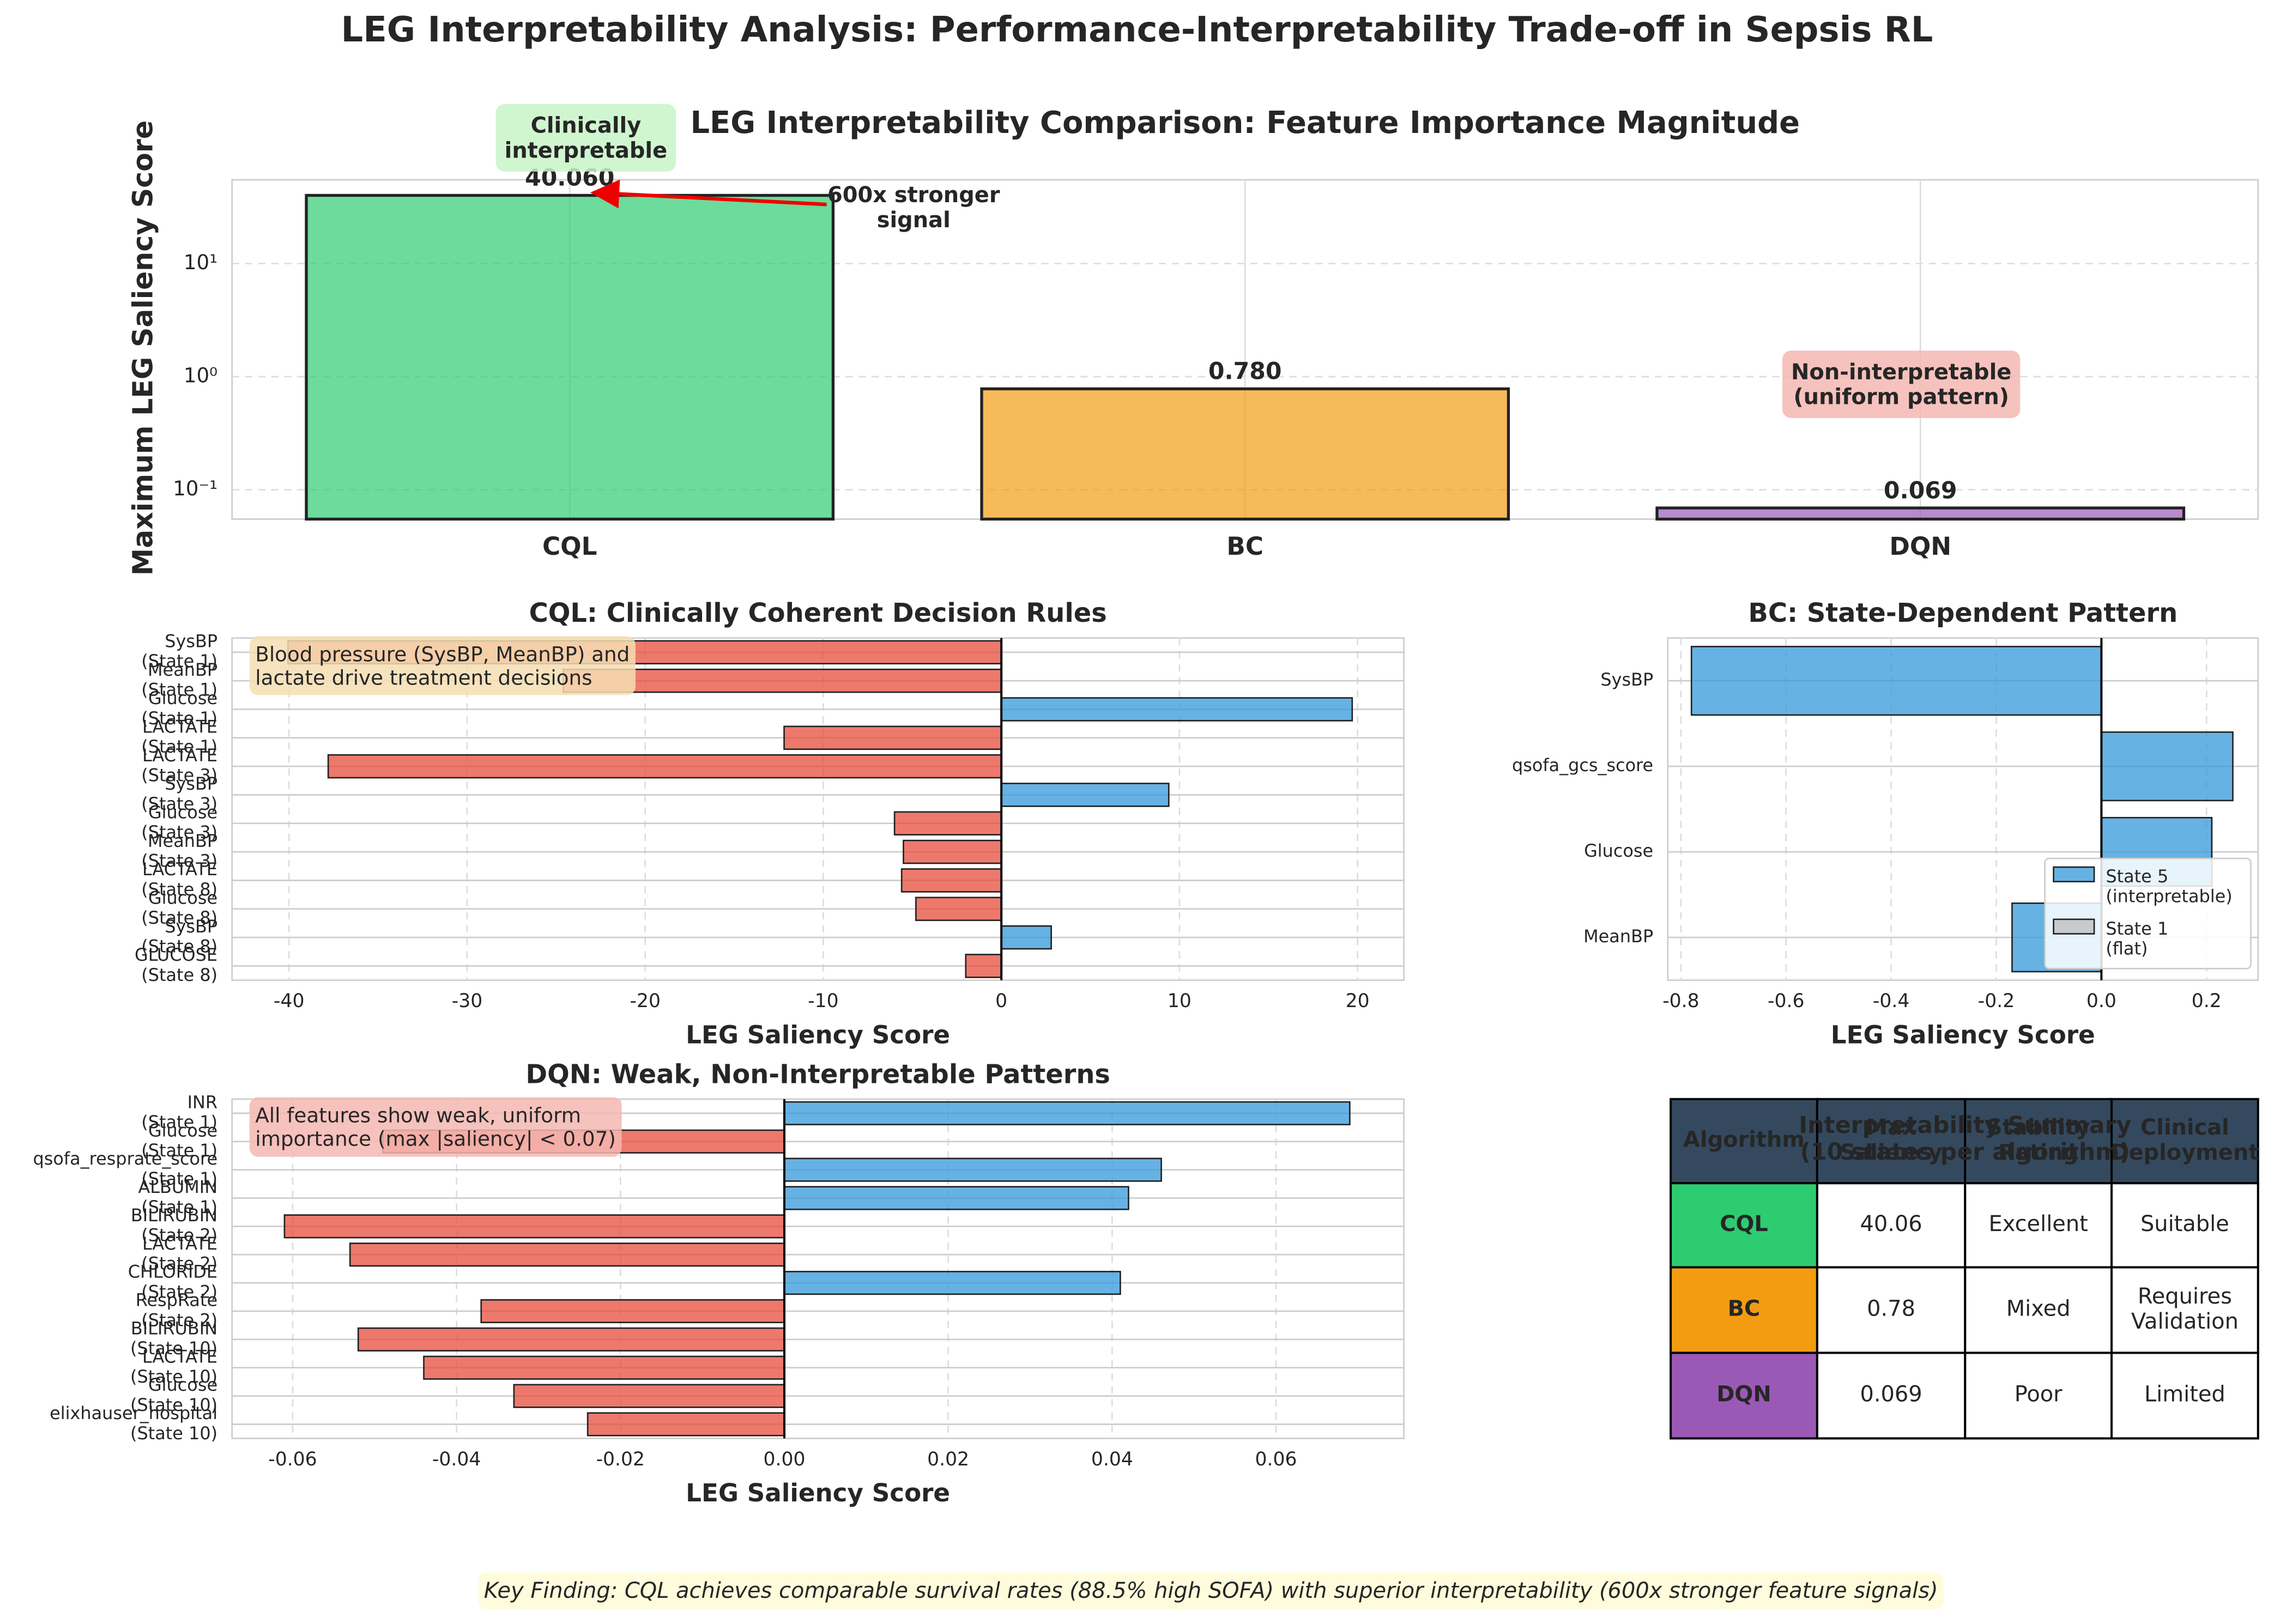 This screenshot has width=2274, height=1624. What do you see at coordinates (1891, 1308) in the screenshot?
I see `table-cell-text: 0.78` at bounding box center [1891, 1308].